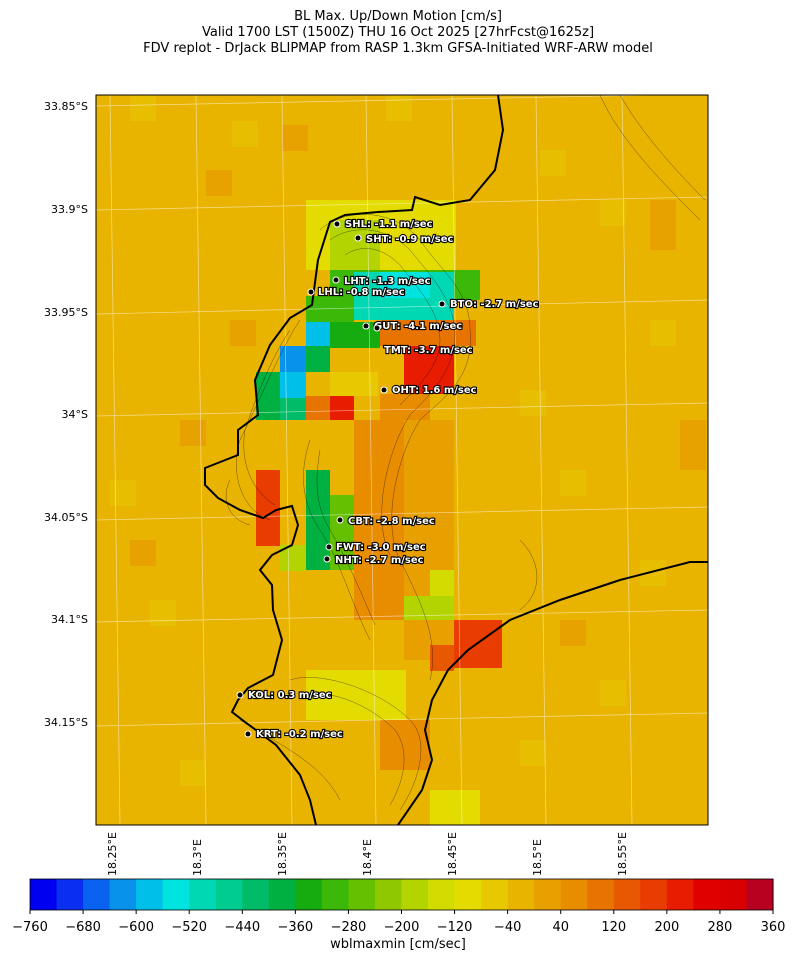 Image resolution: width=796 pixels, height=962 pixels. I want to click on lon-label: 18.55°E, so click(622, 854).